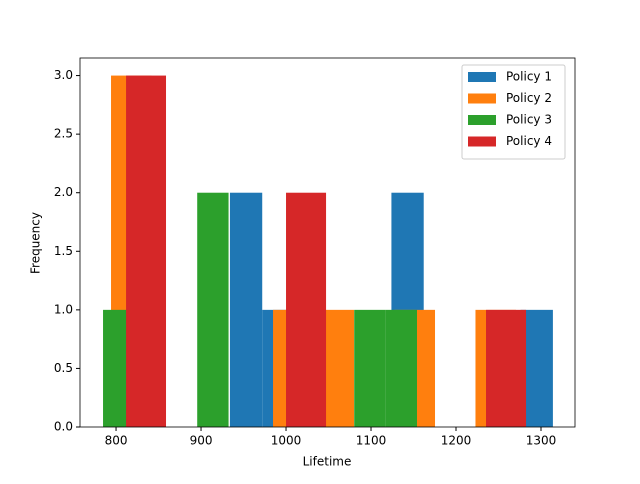 This screenshot has height=484, width=640. Describe the element at coordinates (63, 75) in the screenshot. I see `y-tick-label: 3.0` at that location.